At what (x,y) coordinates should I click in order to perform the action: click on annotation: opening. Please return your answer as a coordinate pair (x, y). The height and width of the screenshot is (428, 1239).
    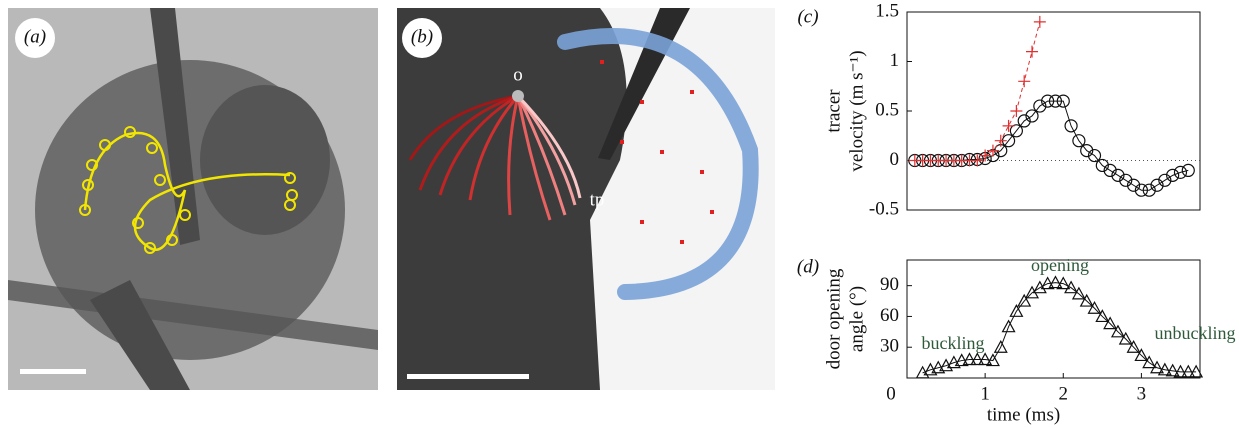
    Looking at the image, I should click on (1060, 265).